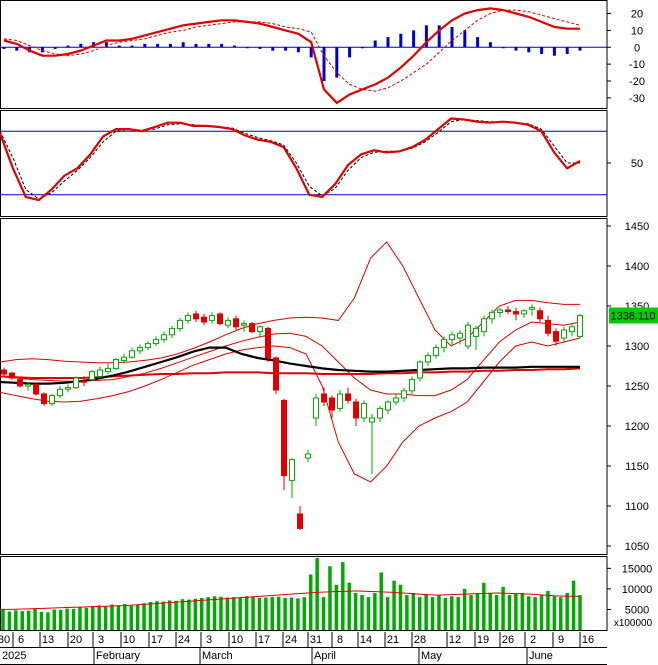 The height and width of the screenshot is (665, 658). What do you see at coordinates (291, 640) in the screenshot?
I see `date-tick-label: 24` at bounding box center [291, 640].